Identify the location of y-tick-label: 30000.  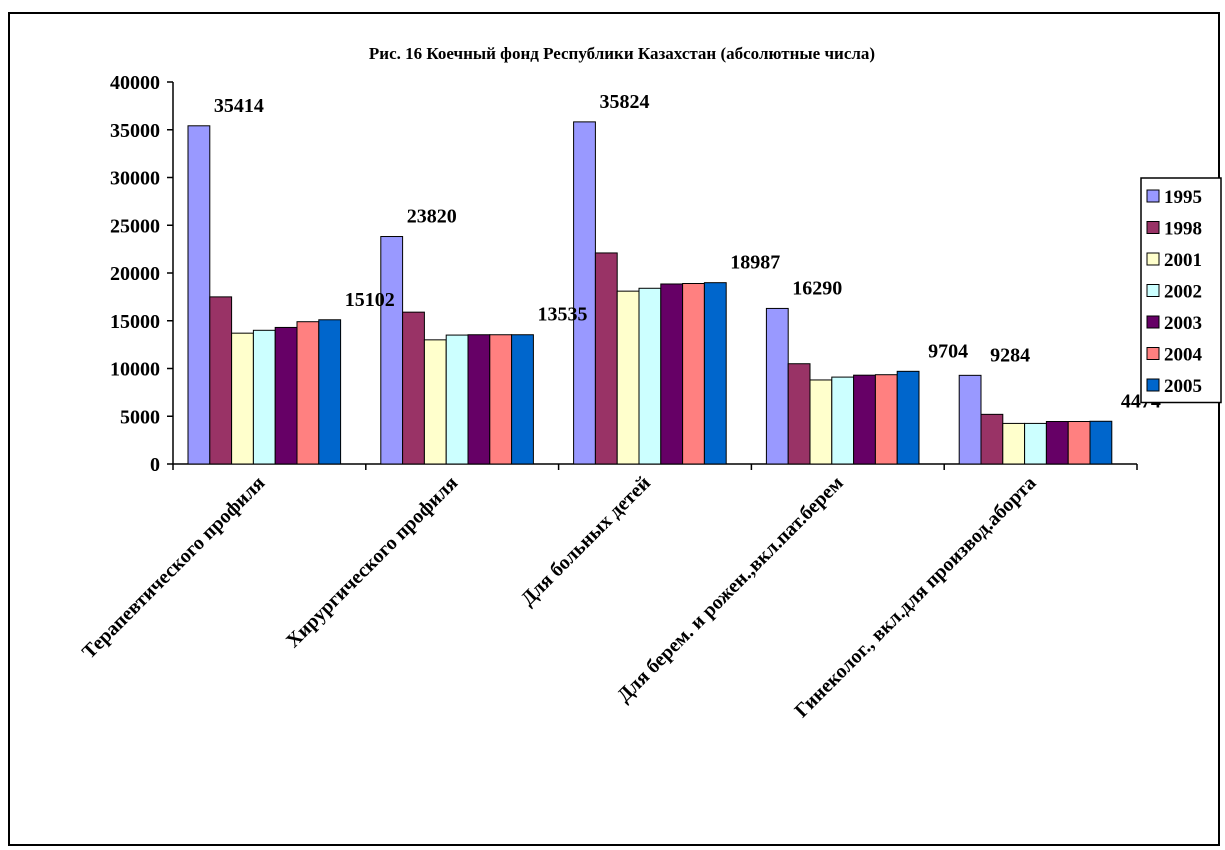
(135, 179).